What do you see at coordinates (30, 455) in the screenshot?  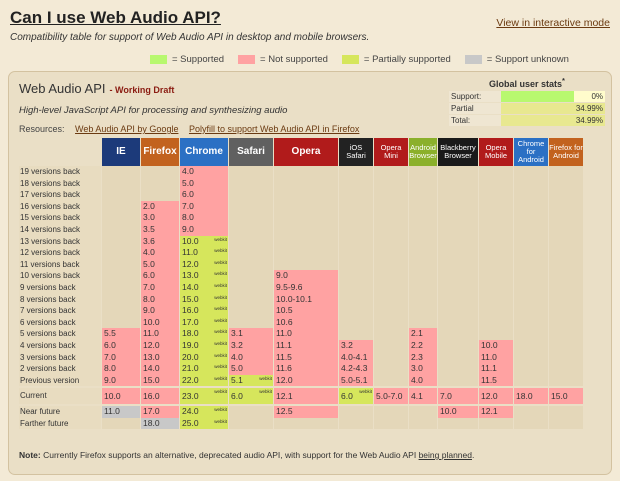 I see `note-label: Note:` at bounding box center [30, 455].